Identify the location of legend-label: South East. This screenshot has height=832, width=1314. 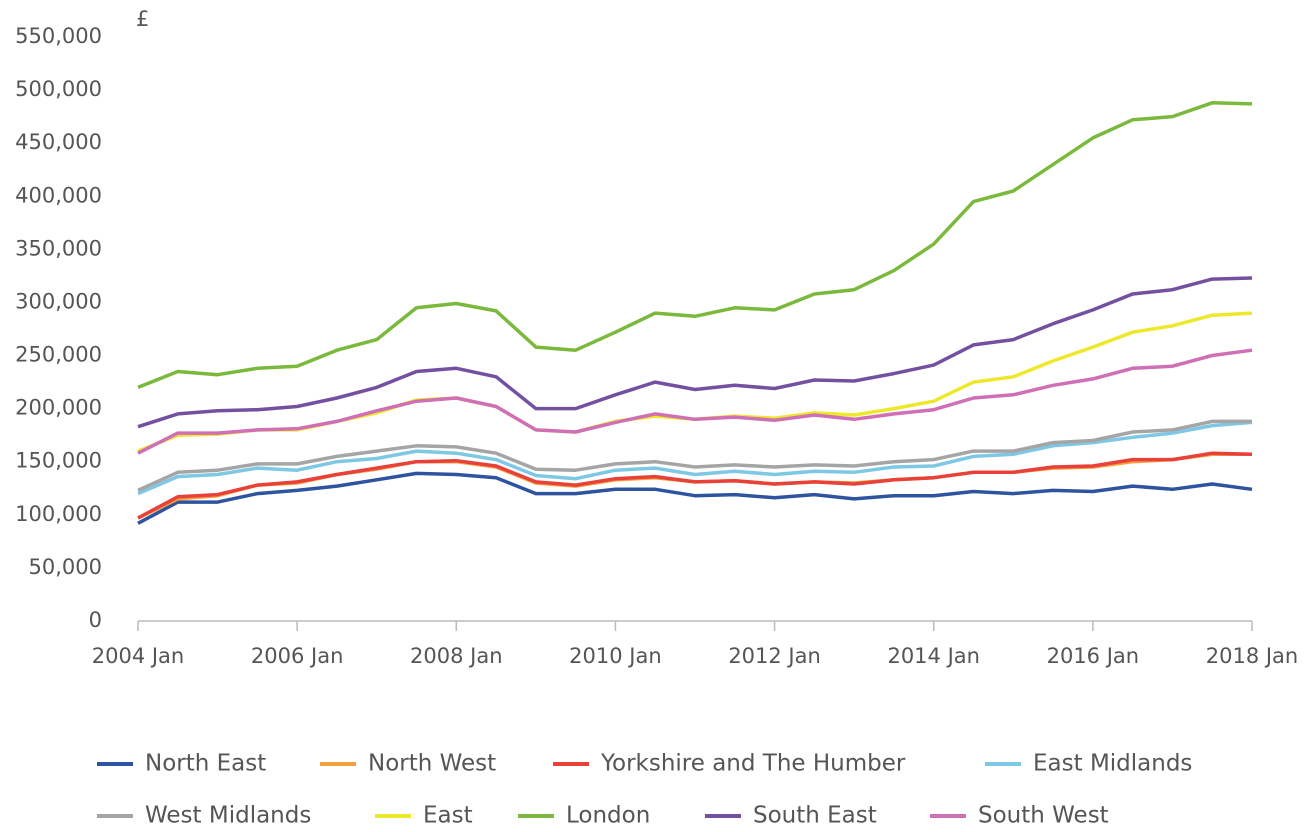
(815, 816).